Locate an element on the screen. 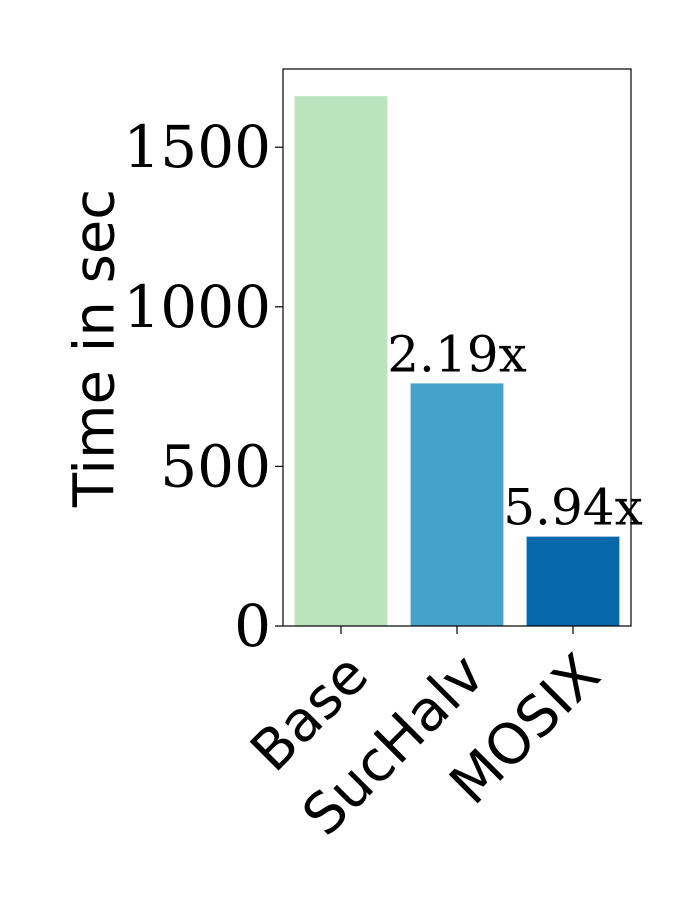 Image resolution: width=700 pixels, height=905 pixels. bar-mosix is located at coordinates (573, 581).